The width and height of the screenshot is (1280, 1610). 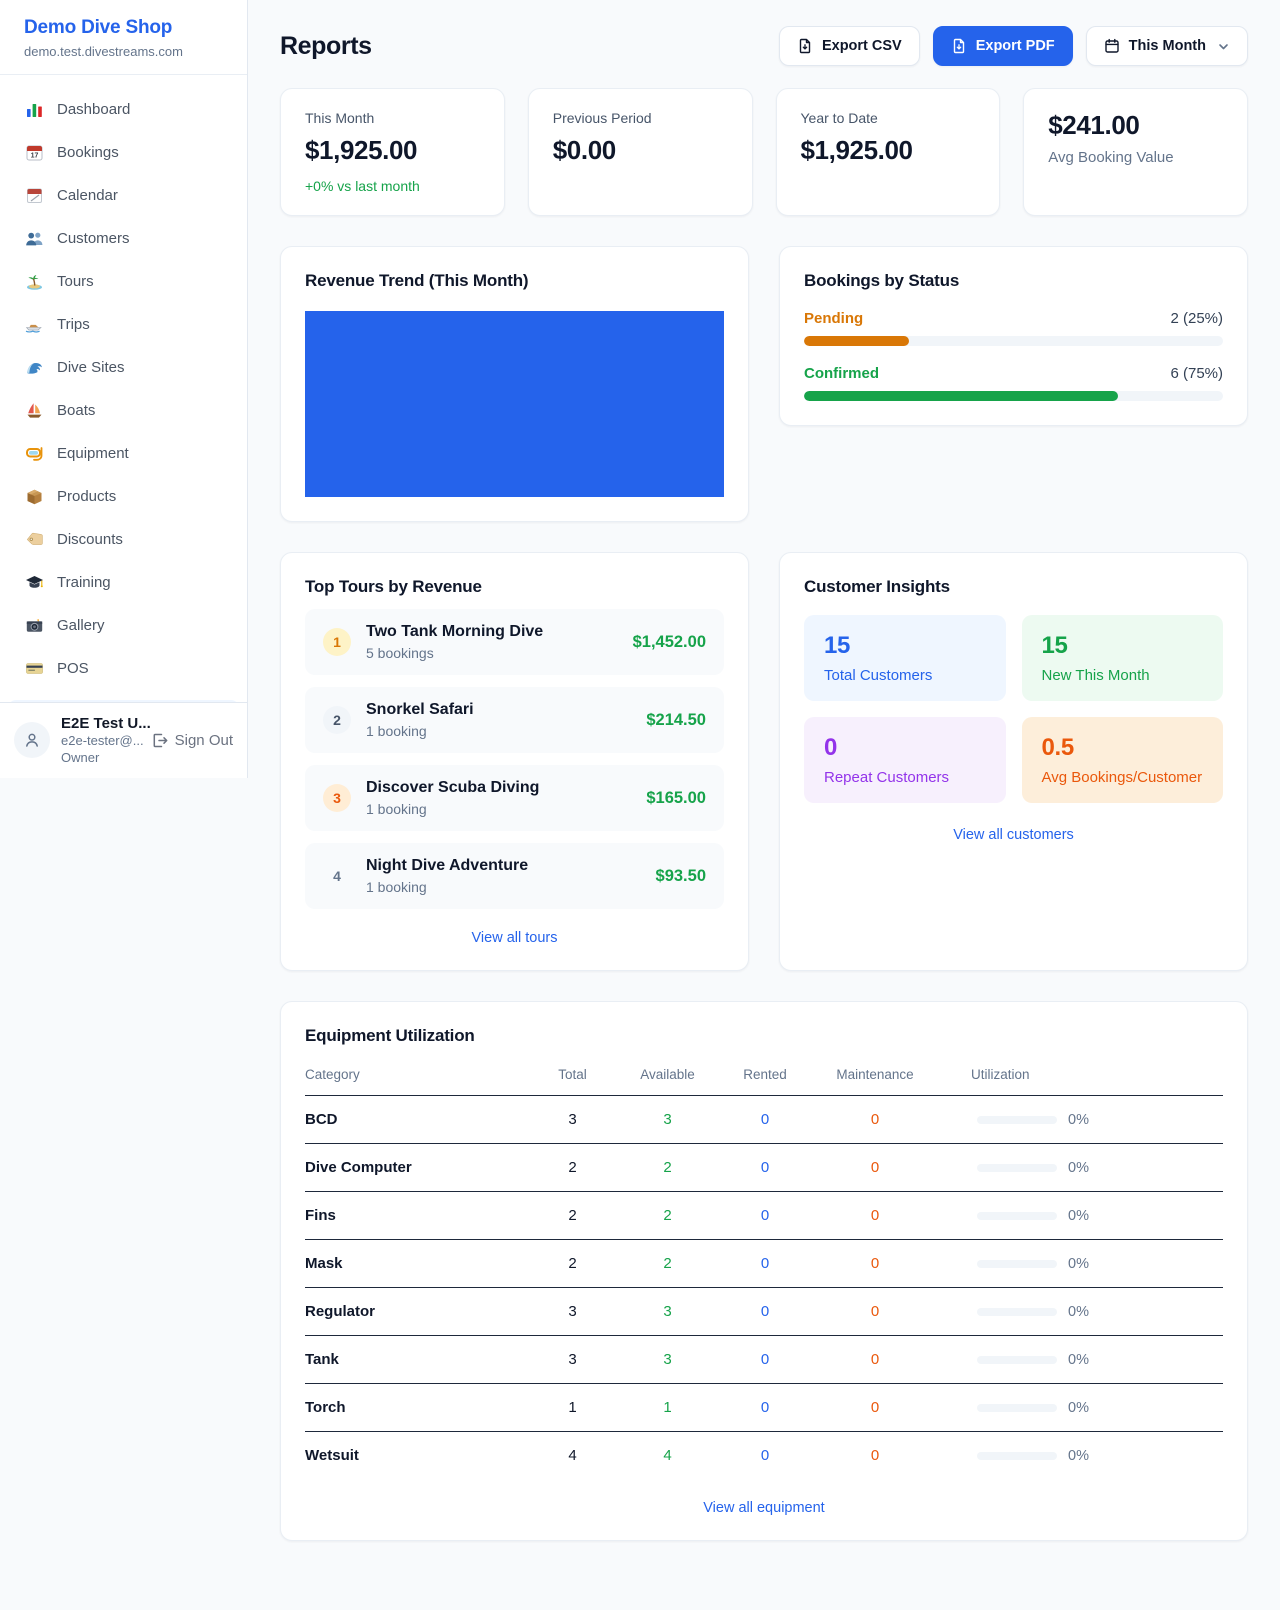 I want to click on tile-repeat-customers: 0 Repeat Customers, so click(x=905, y=760).